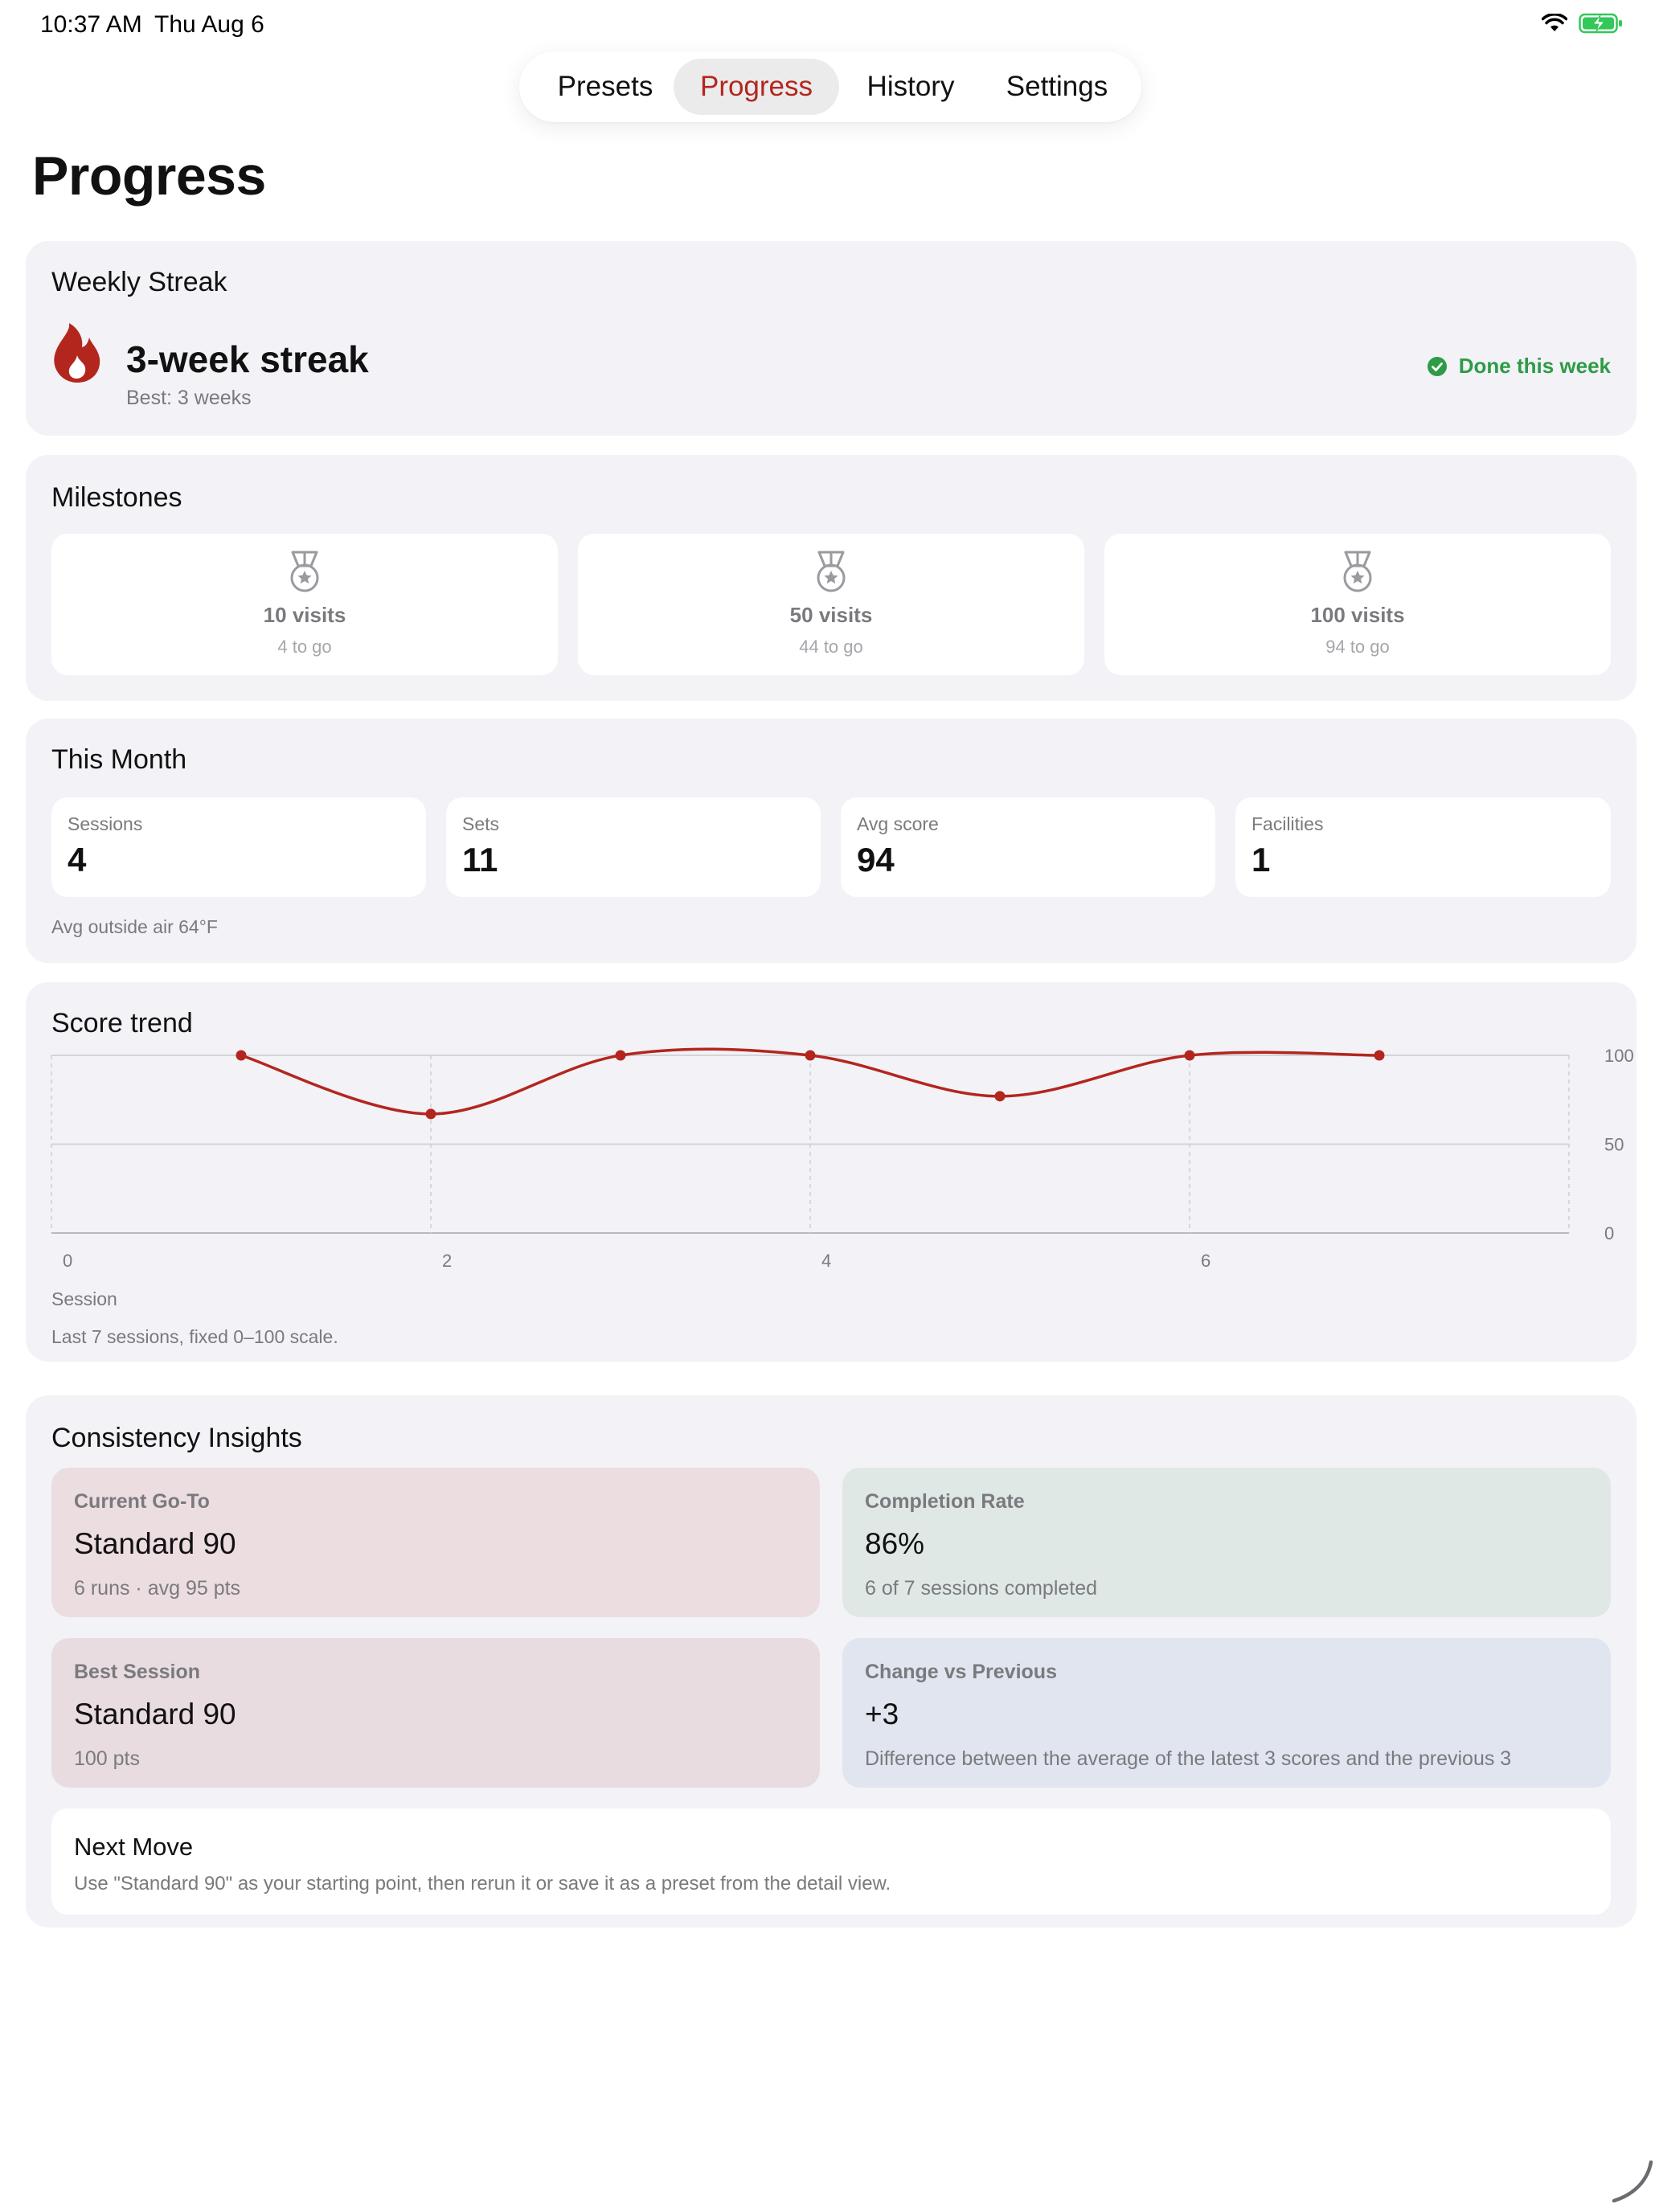 This screenshot has height=2212, width=1659. What do you see at coordinates (116, 497) in the screenshot?
I see `milestones-title: Milestones` at bounding box center [116, 497].